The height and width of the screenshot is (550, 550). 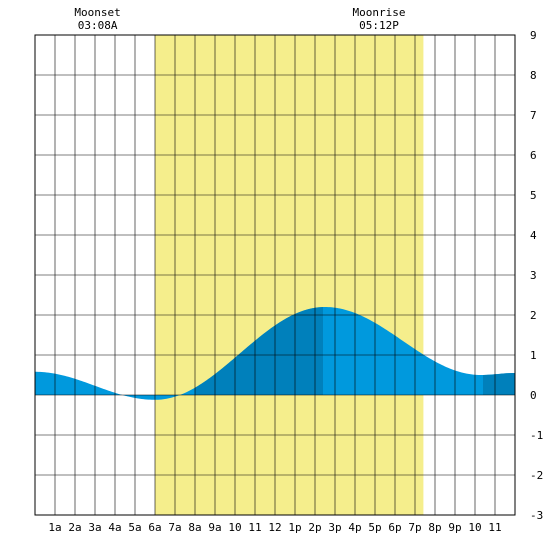 I want to click on x-tick-label: 4a, so click(x=114, y=527).